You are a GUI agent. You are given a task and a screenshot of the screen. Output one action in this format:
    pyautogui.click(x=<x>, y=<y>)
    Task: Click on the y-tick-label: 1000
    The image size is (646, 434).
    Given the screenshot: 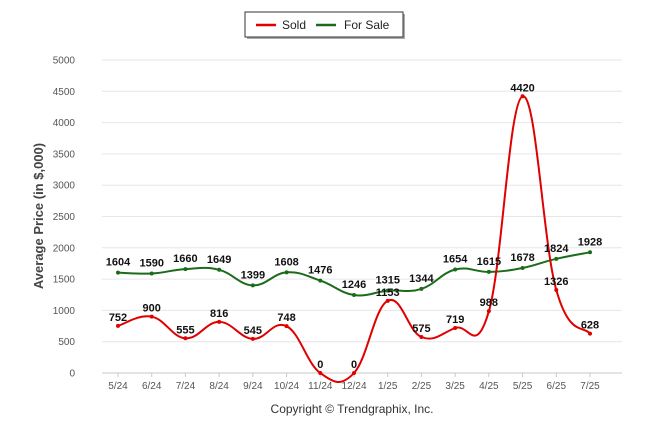 What is the action you would take?
    pyautogui.click(x=64, y=311)
    